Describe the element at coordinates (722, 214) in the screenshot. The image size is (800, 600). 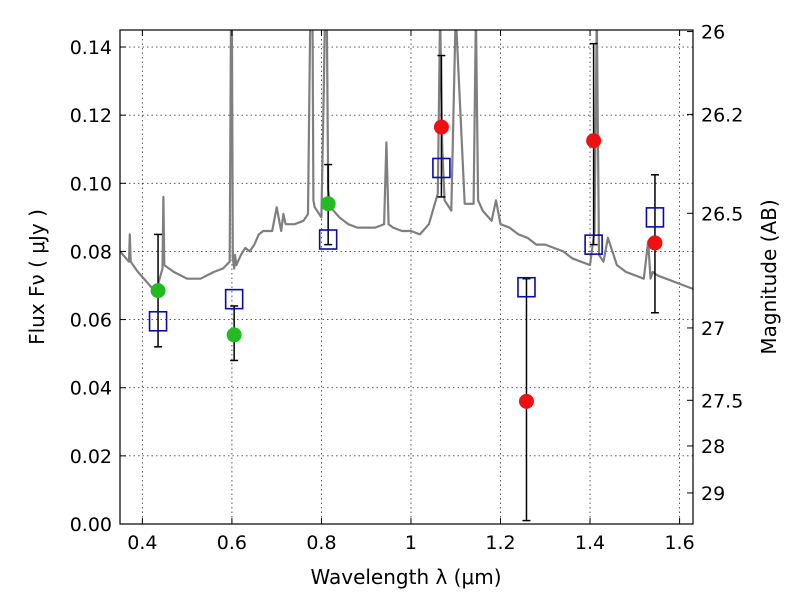
I see `right-tick-label: 26.5` at that location.